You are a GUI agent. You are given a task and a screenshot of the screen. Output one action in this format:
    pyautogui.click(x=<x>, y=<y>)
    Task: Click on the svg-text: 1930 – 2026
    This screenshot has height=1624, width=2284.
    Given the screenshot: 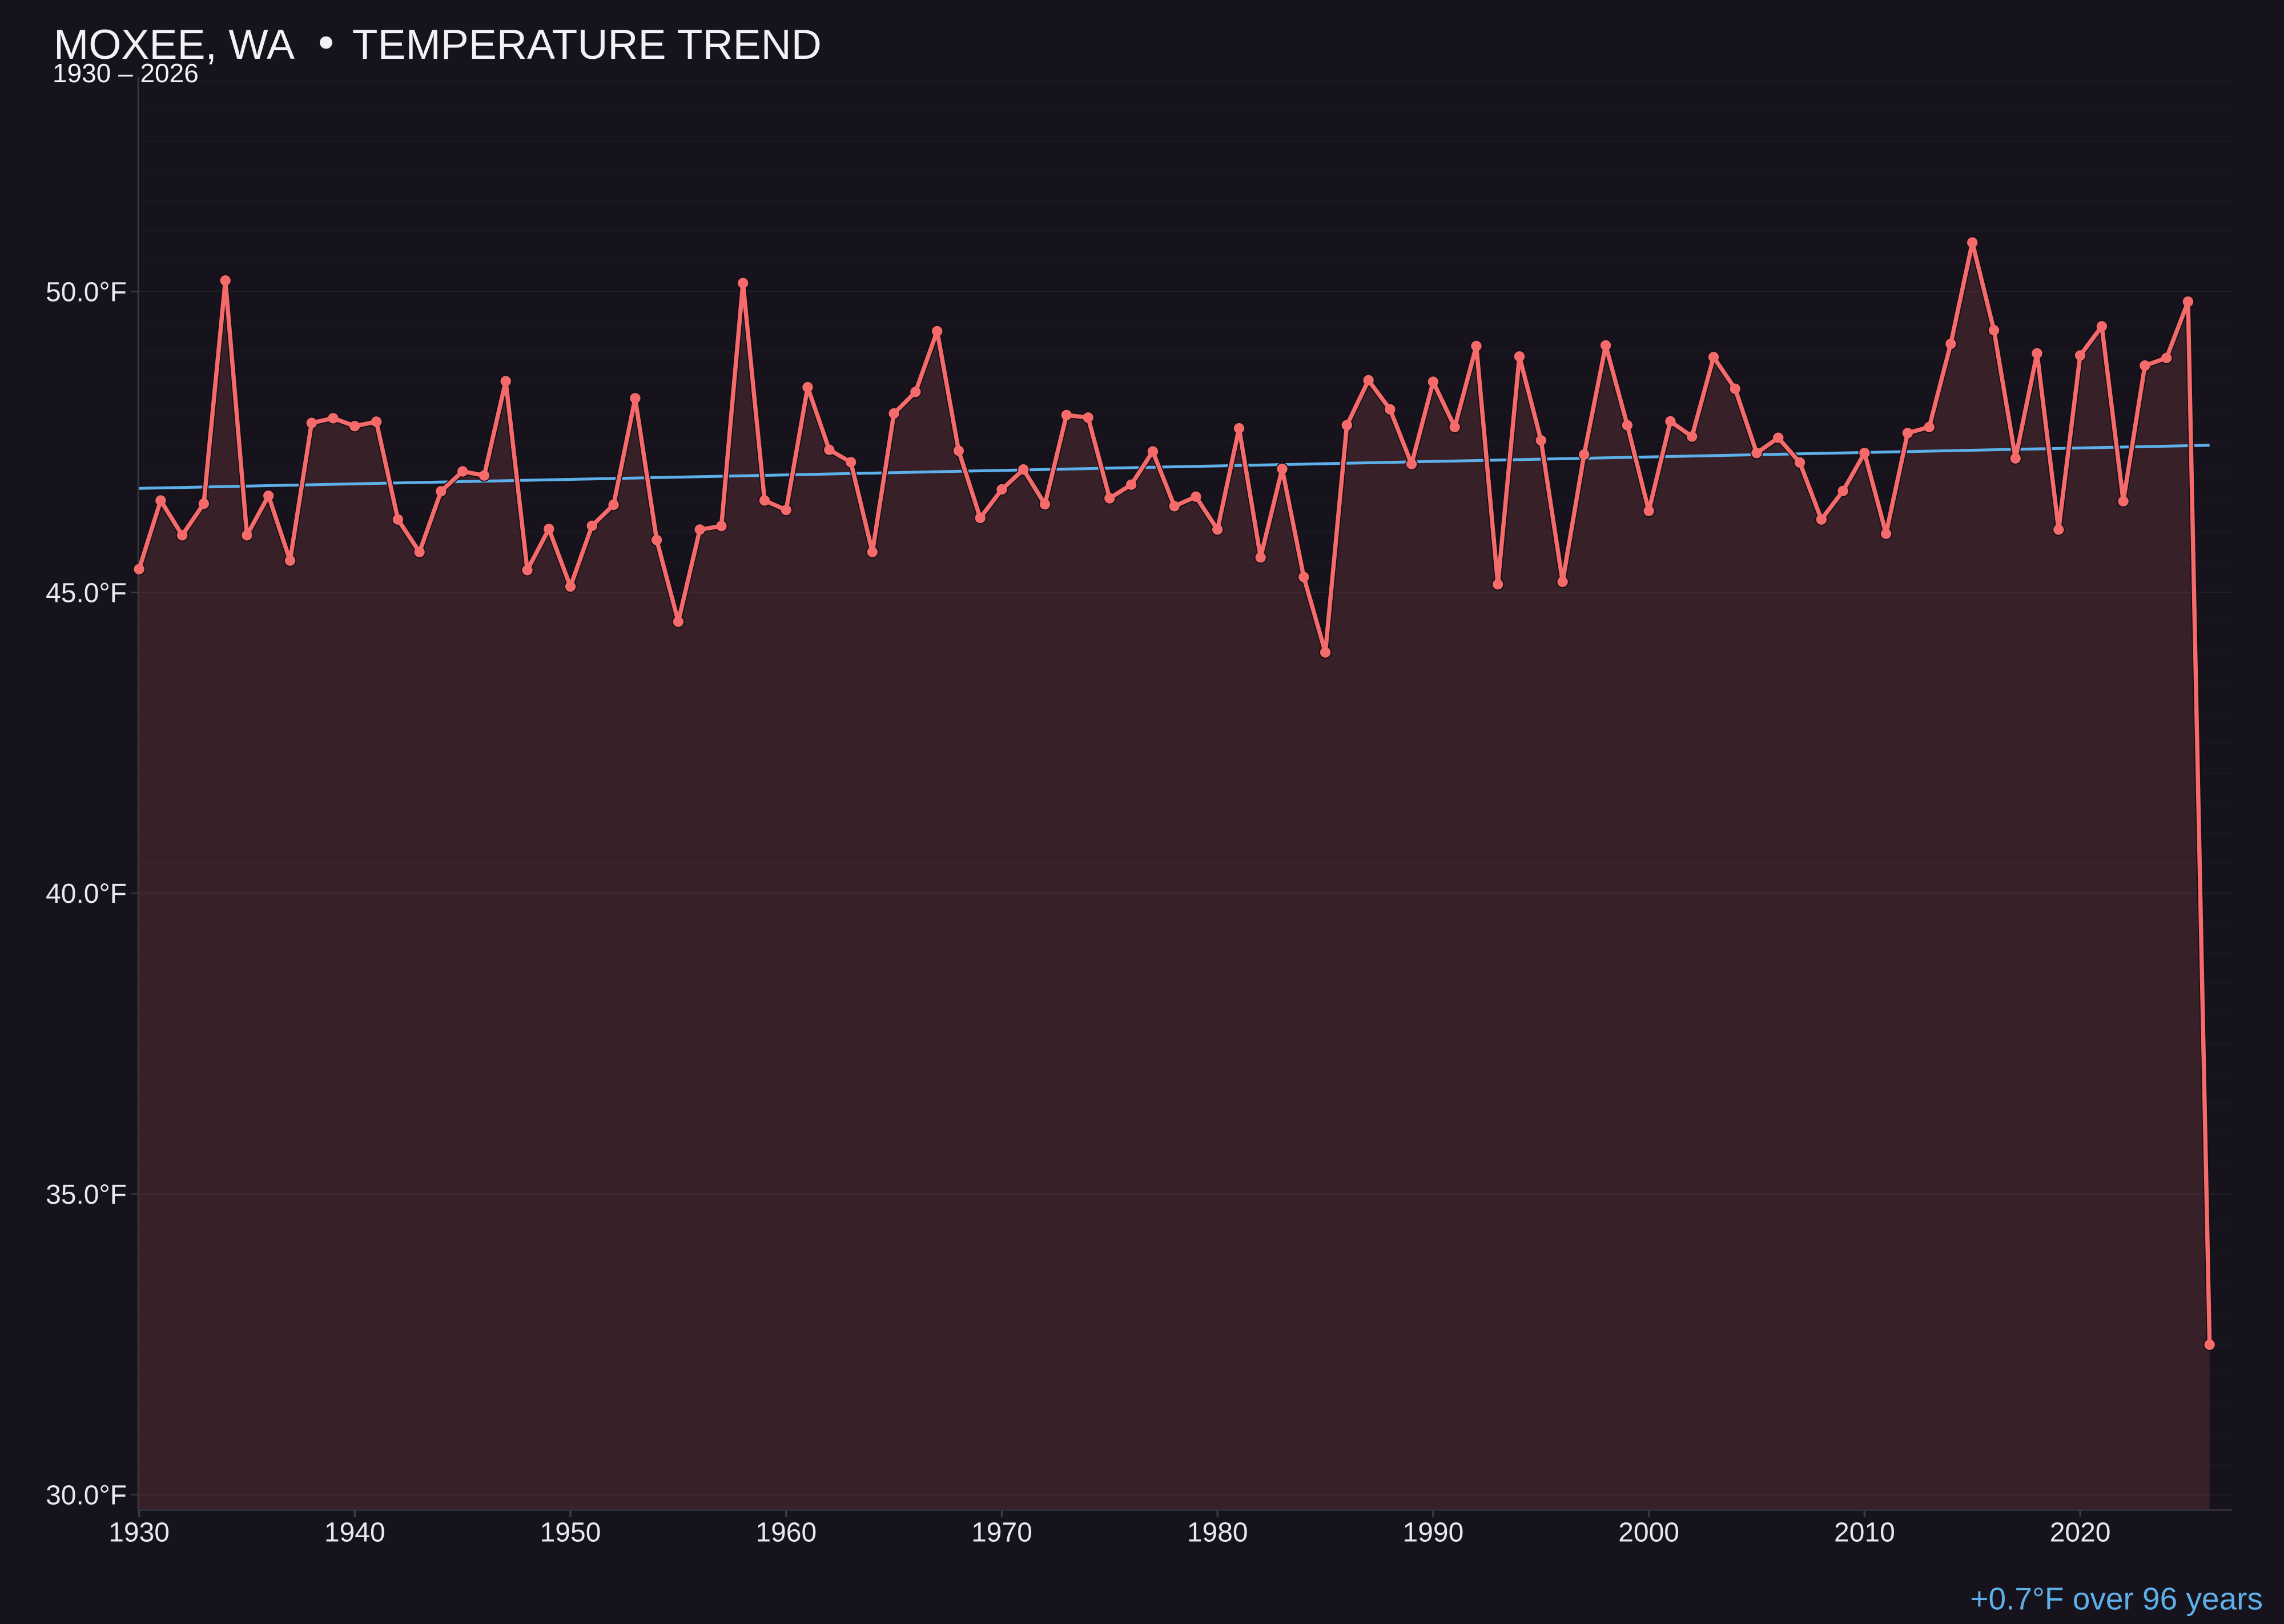 What is the action you would take?
    pyautogui.click(x=126, y=73)
    